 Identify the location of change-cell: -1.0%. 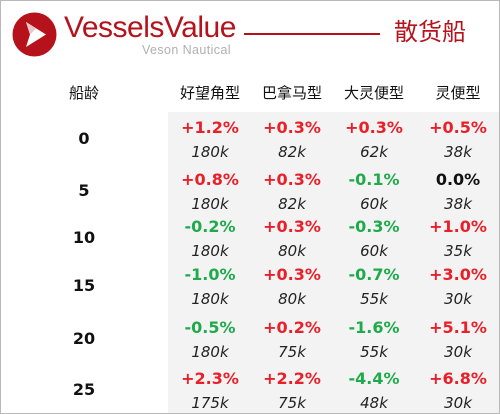
(210, 274).